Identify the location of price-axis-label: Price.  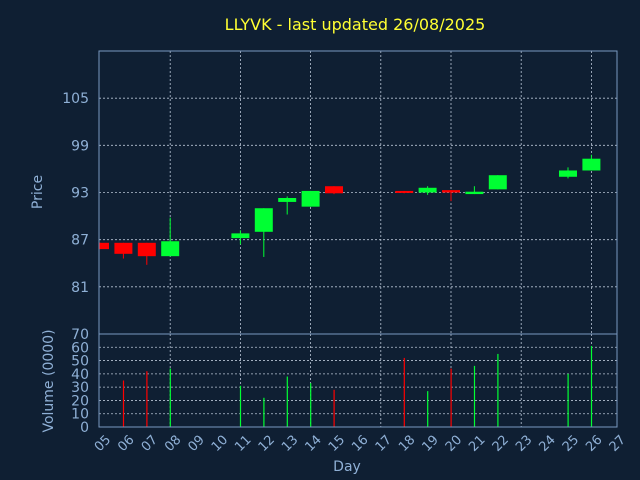
(38, 192).